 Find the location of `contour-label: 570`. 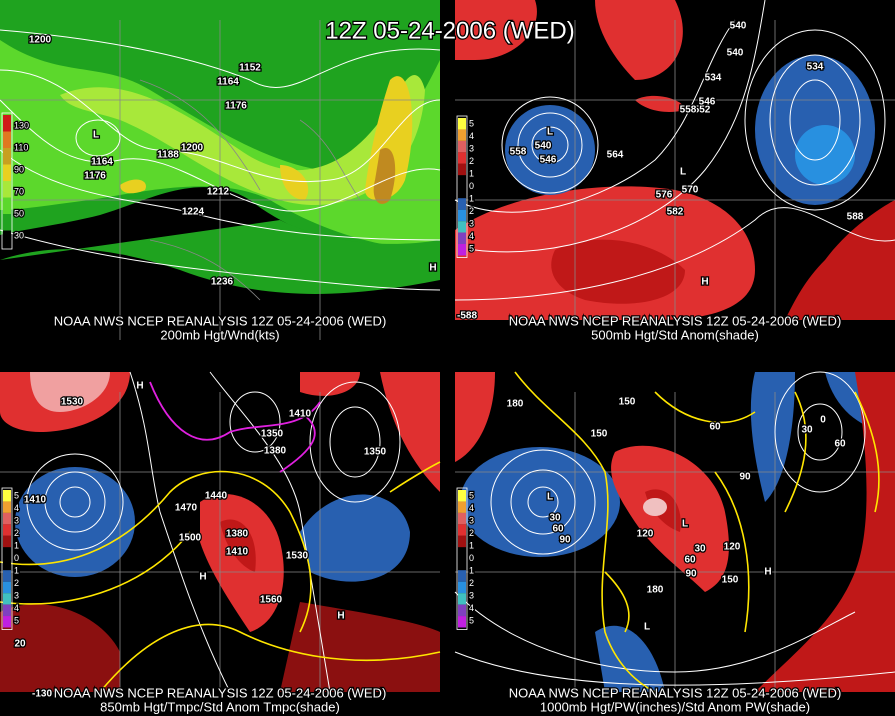

contour-label: 570 is located at coordinates (690, 190).